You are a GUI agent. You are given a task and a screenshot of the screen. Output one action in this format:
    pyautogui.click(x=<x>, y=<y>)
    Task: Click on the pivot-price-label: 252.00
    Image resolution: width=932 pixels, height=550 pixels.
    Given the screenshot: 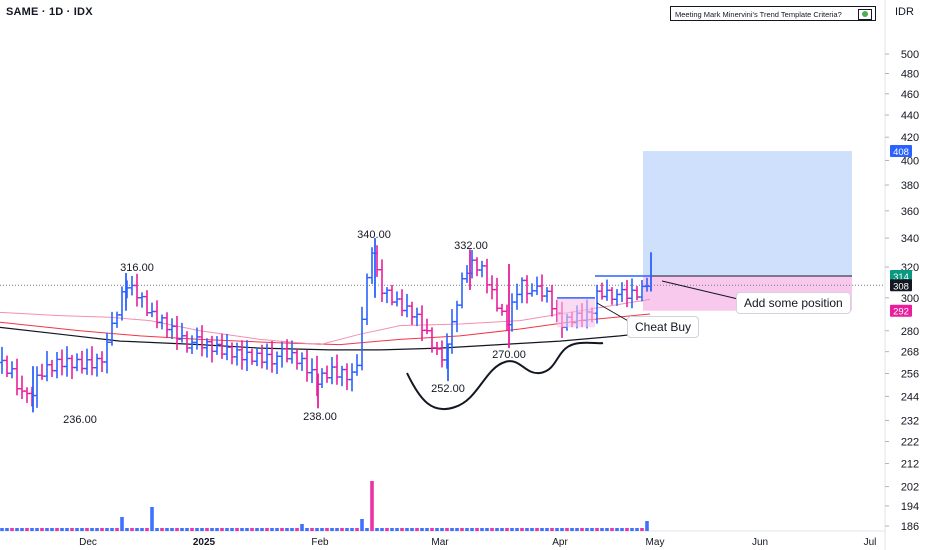 What is the action you would take?
    pyautogui.click(x=448, y=389)
    